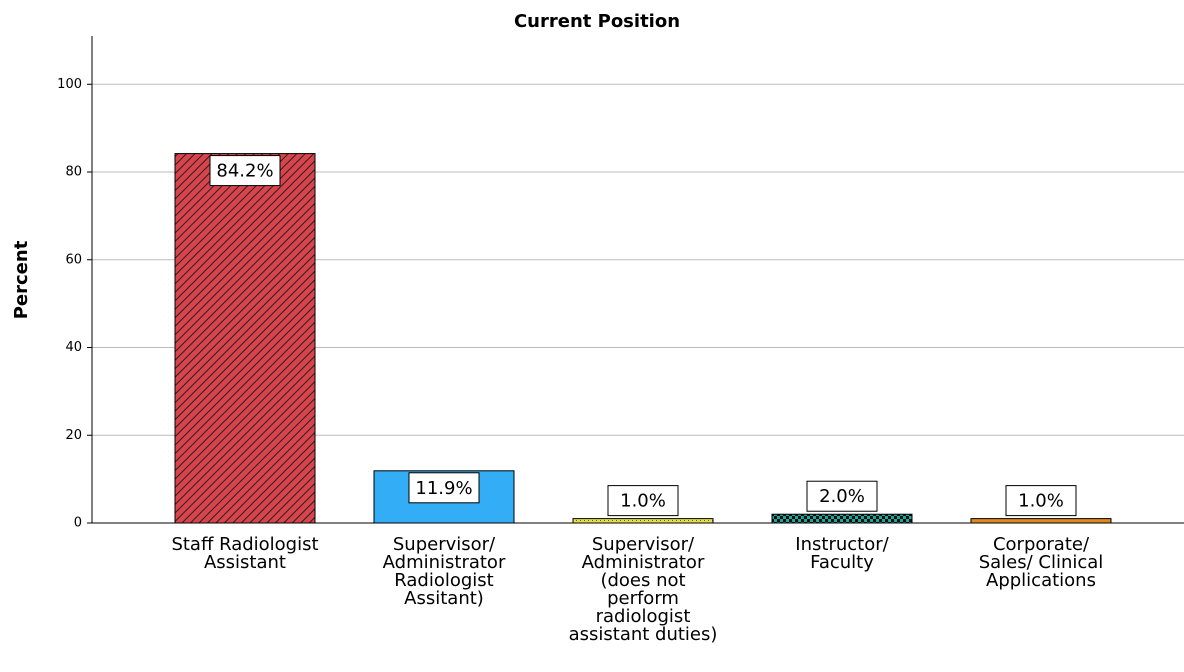  I want to click on y-tick-label: 0, so click(78, 523).